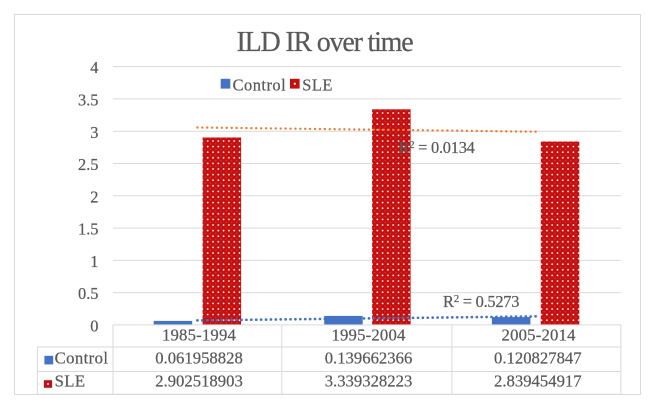  I want to click on svg-text: 2.5, so click(88, 164).